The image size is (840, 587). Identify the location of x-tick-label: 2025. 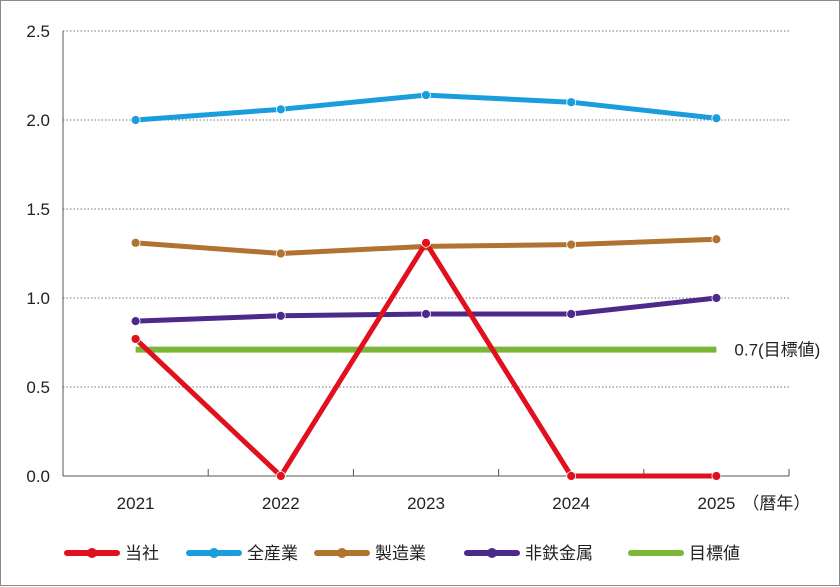
(716, 503).